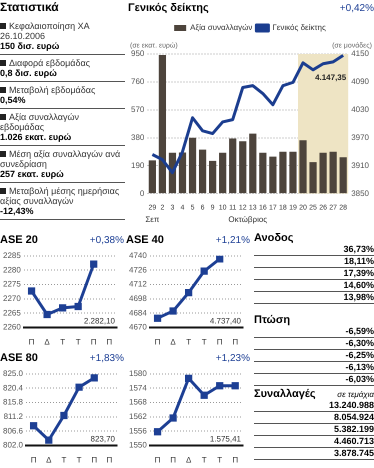  I want to click on text: -6,25%, so click(314, 356).